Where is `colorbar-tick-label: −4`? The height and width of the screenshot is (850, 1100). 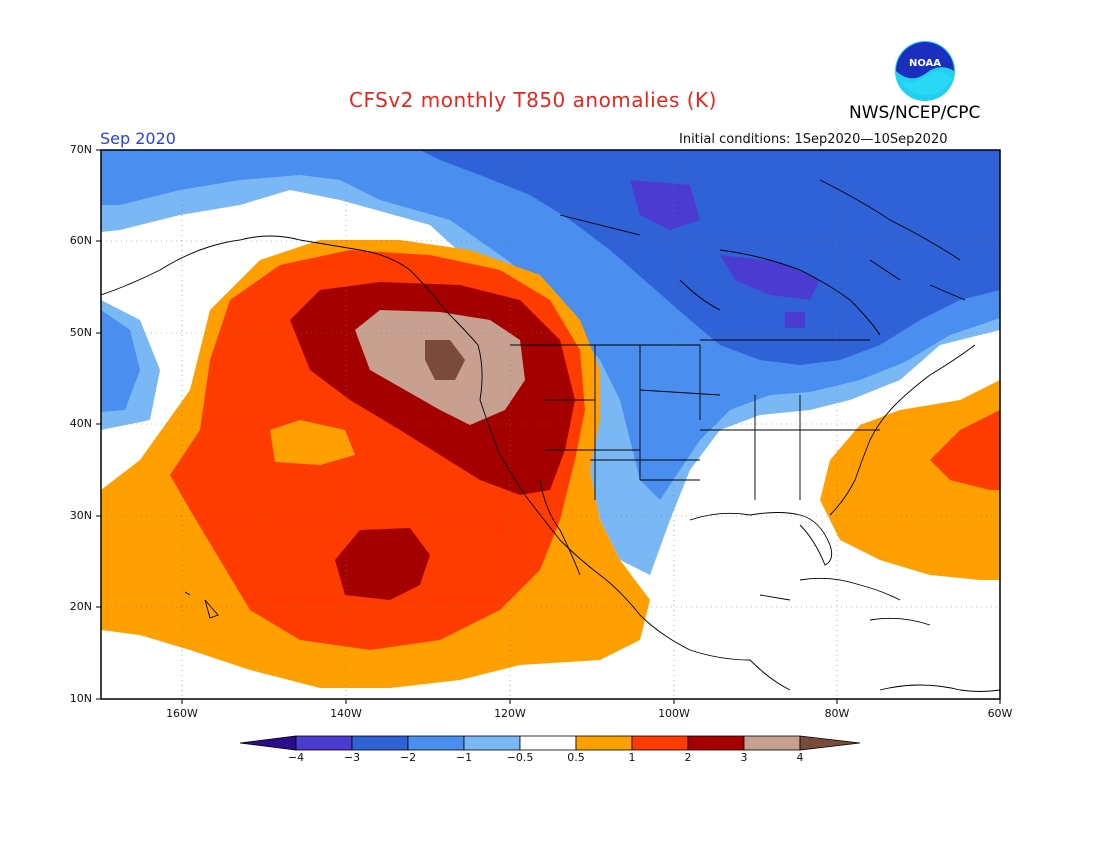
colorbar-tick-label: −4 is located at coordinates (296, 757).